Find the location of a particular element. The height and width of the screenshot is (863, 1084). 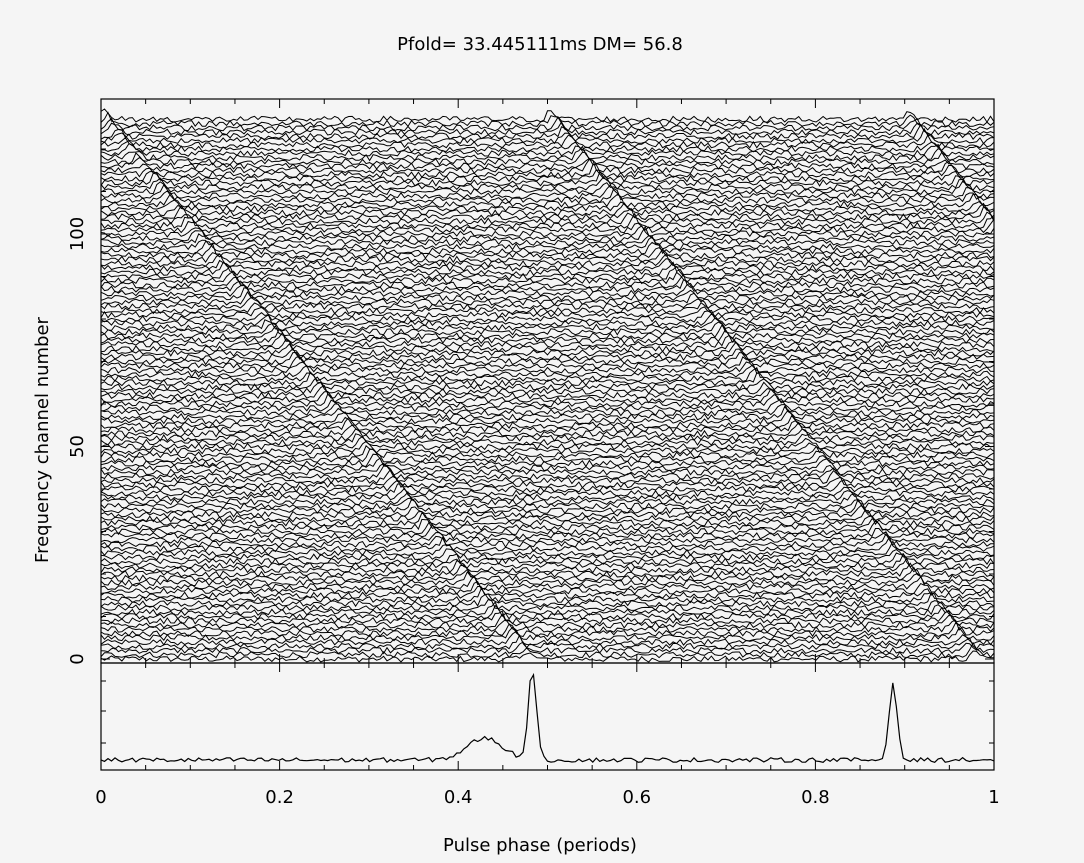

y-tick-label: 100 is located at coordinates (77, 234).